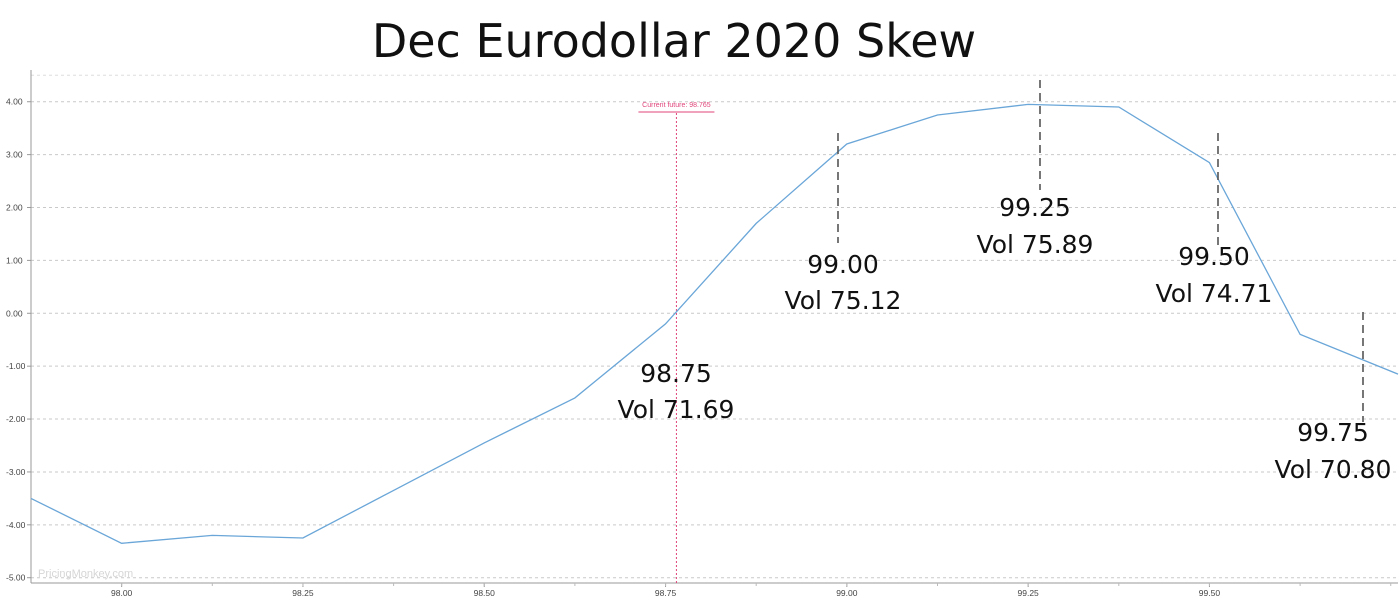 This screenshot has width=1400, height=602. What do you see at coordinates (14, 155) in the screenshot?
I see `y-tick-label: 3.00` at bounding box center [14, 155].